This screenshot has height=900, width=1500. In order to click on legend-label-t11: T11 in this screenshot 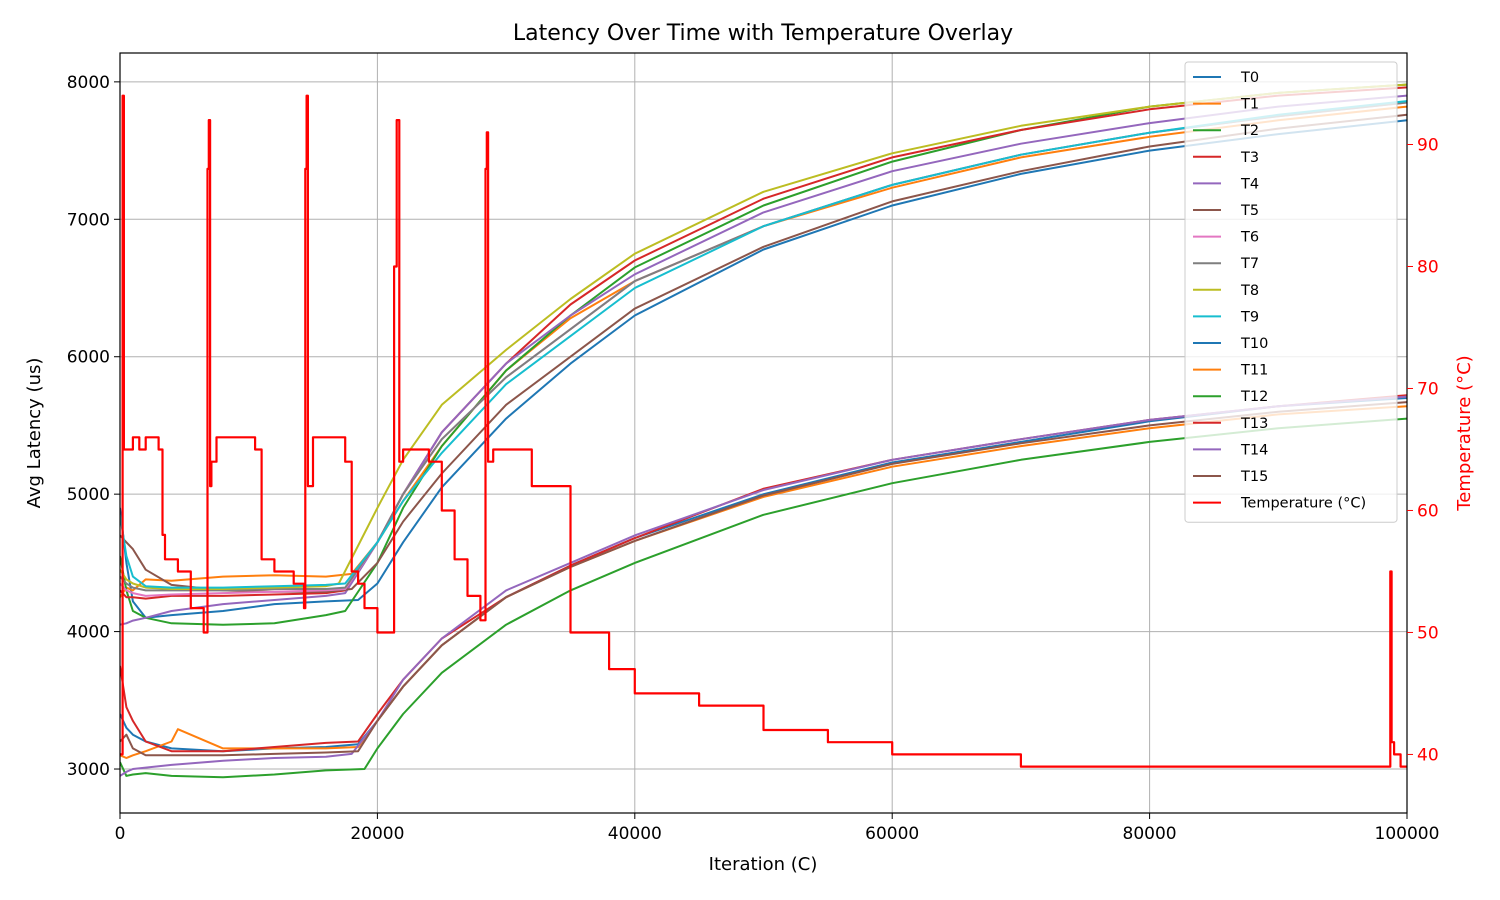, I will do `click(1254, 371)`.